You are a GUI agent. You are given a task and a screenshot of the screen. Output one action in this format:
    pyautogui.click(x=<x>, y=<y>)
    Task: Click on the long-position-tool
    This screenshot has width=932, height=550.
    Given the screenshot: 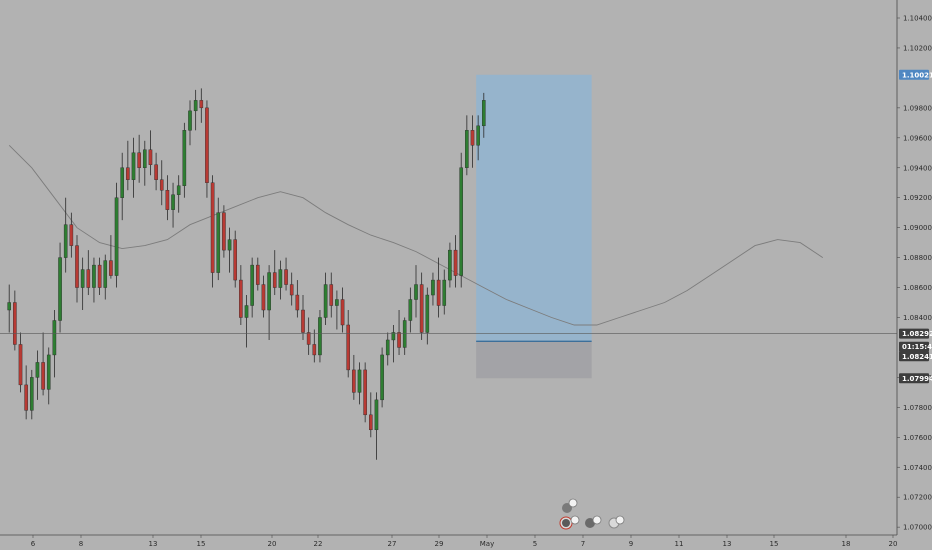 What is the action you would take?
    pyautogui.click(x=534, y=226)
    